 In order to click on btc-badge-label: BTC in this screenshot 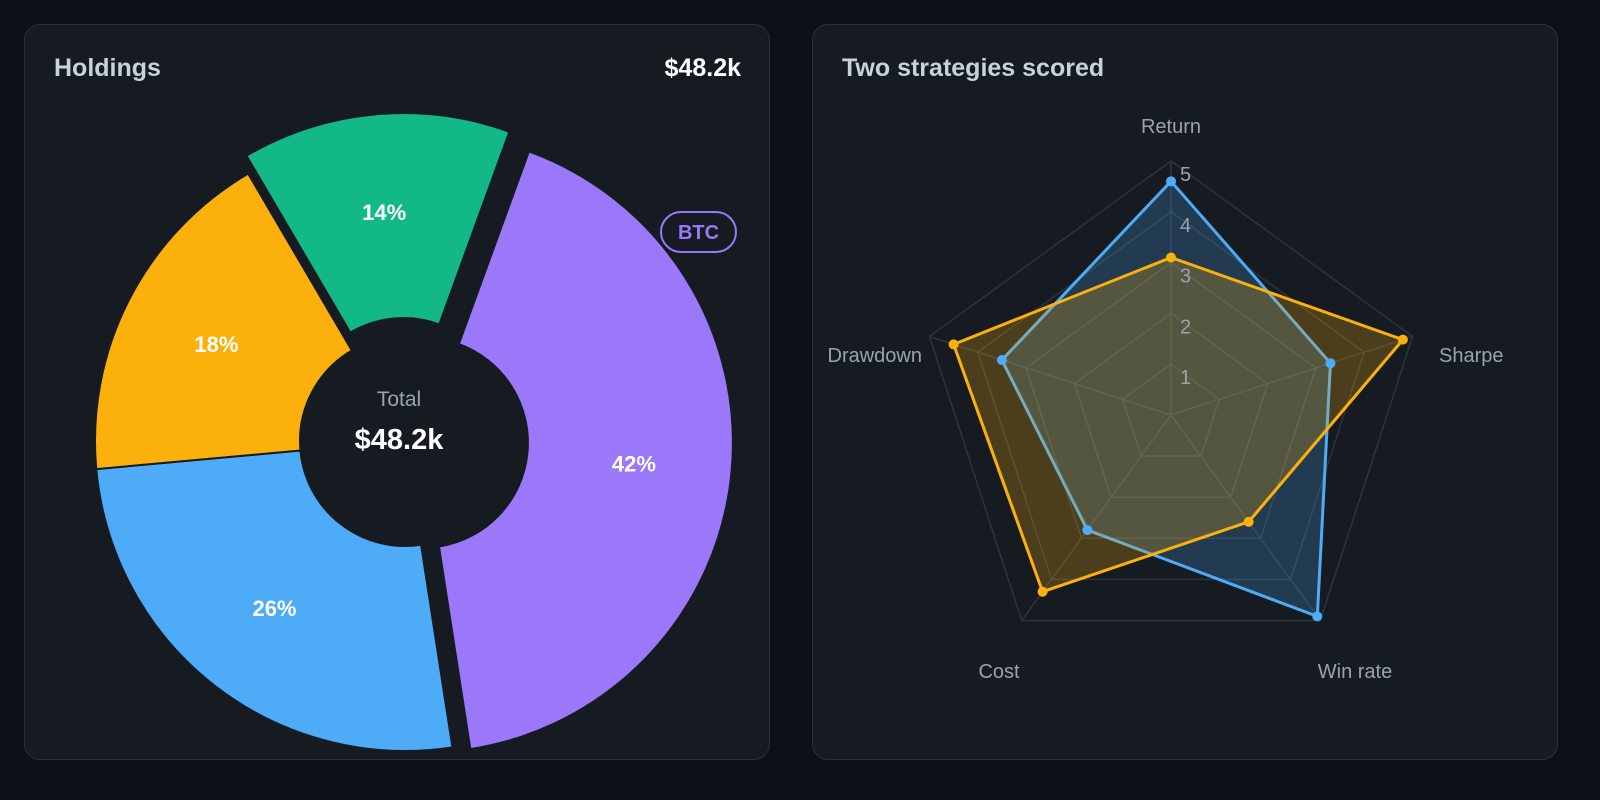, I will do `click(698, 233)`.